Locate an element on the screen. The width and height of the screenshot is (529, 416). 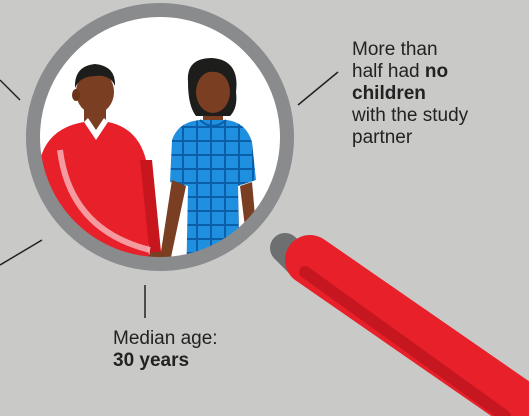
median-age-value: 30 years is located at coordinates (203, 361).